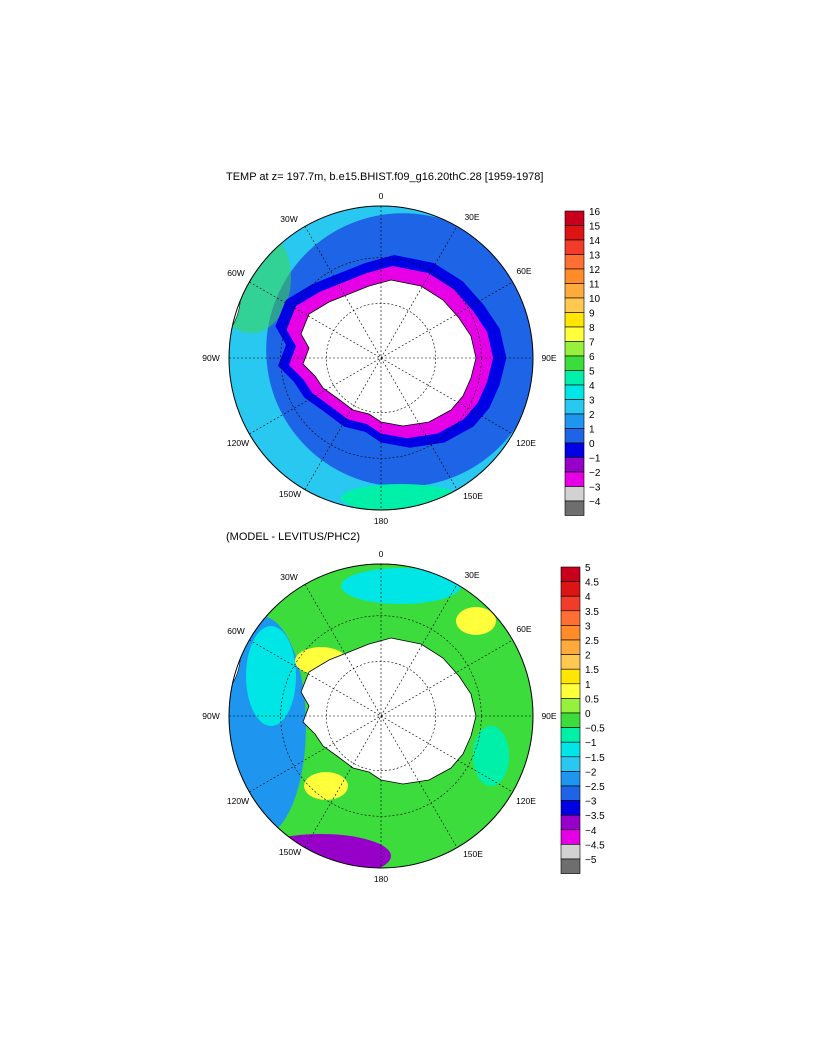 The height and width of the screenshot is (1055, 818). I want to click on longitude-label: 60W, so click(235, 273).